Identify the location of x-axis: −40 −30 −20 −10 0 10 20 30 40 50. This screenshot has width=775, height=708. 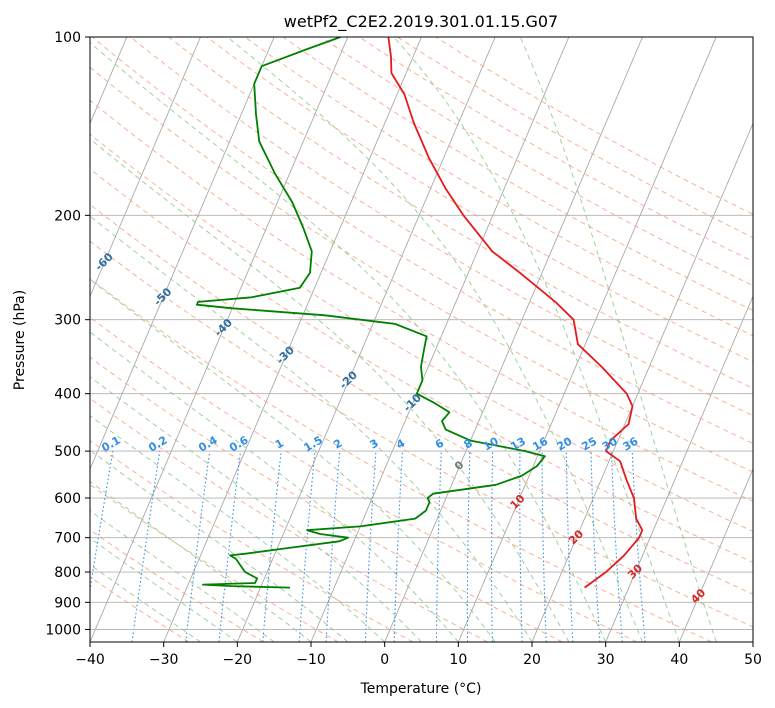
(418, 655).